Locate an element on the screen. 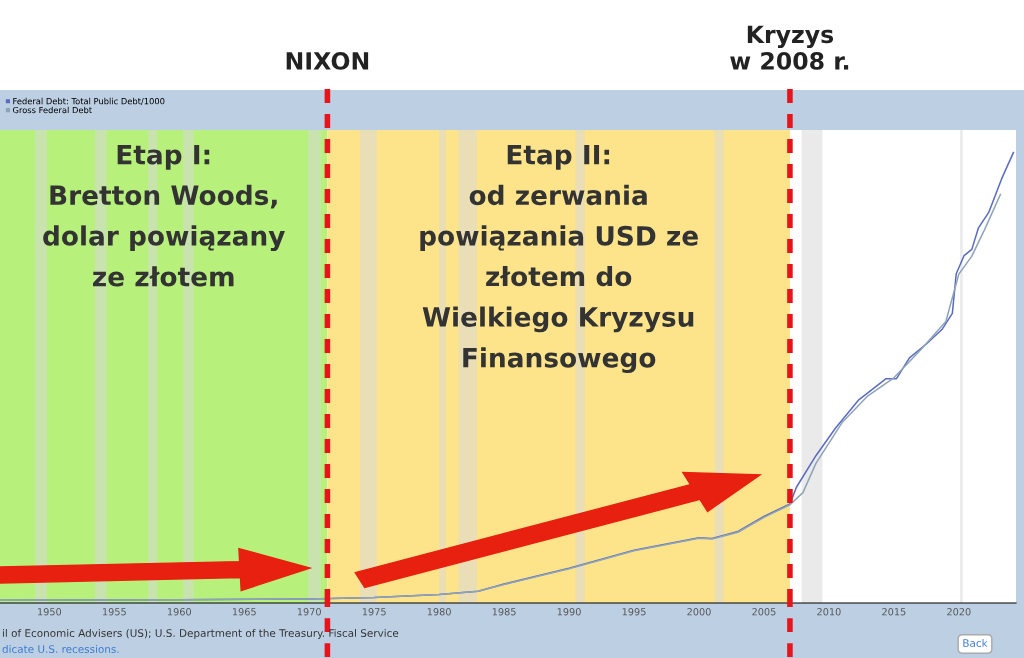 The width and height of the screenshot is (1024, 658). x-tick-label: 1950 is located at coordinates (50, 612).